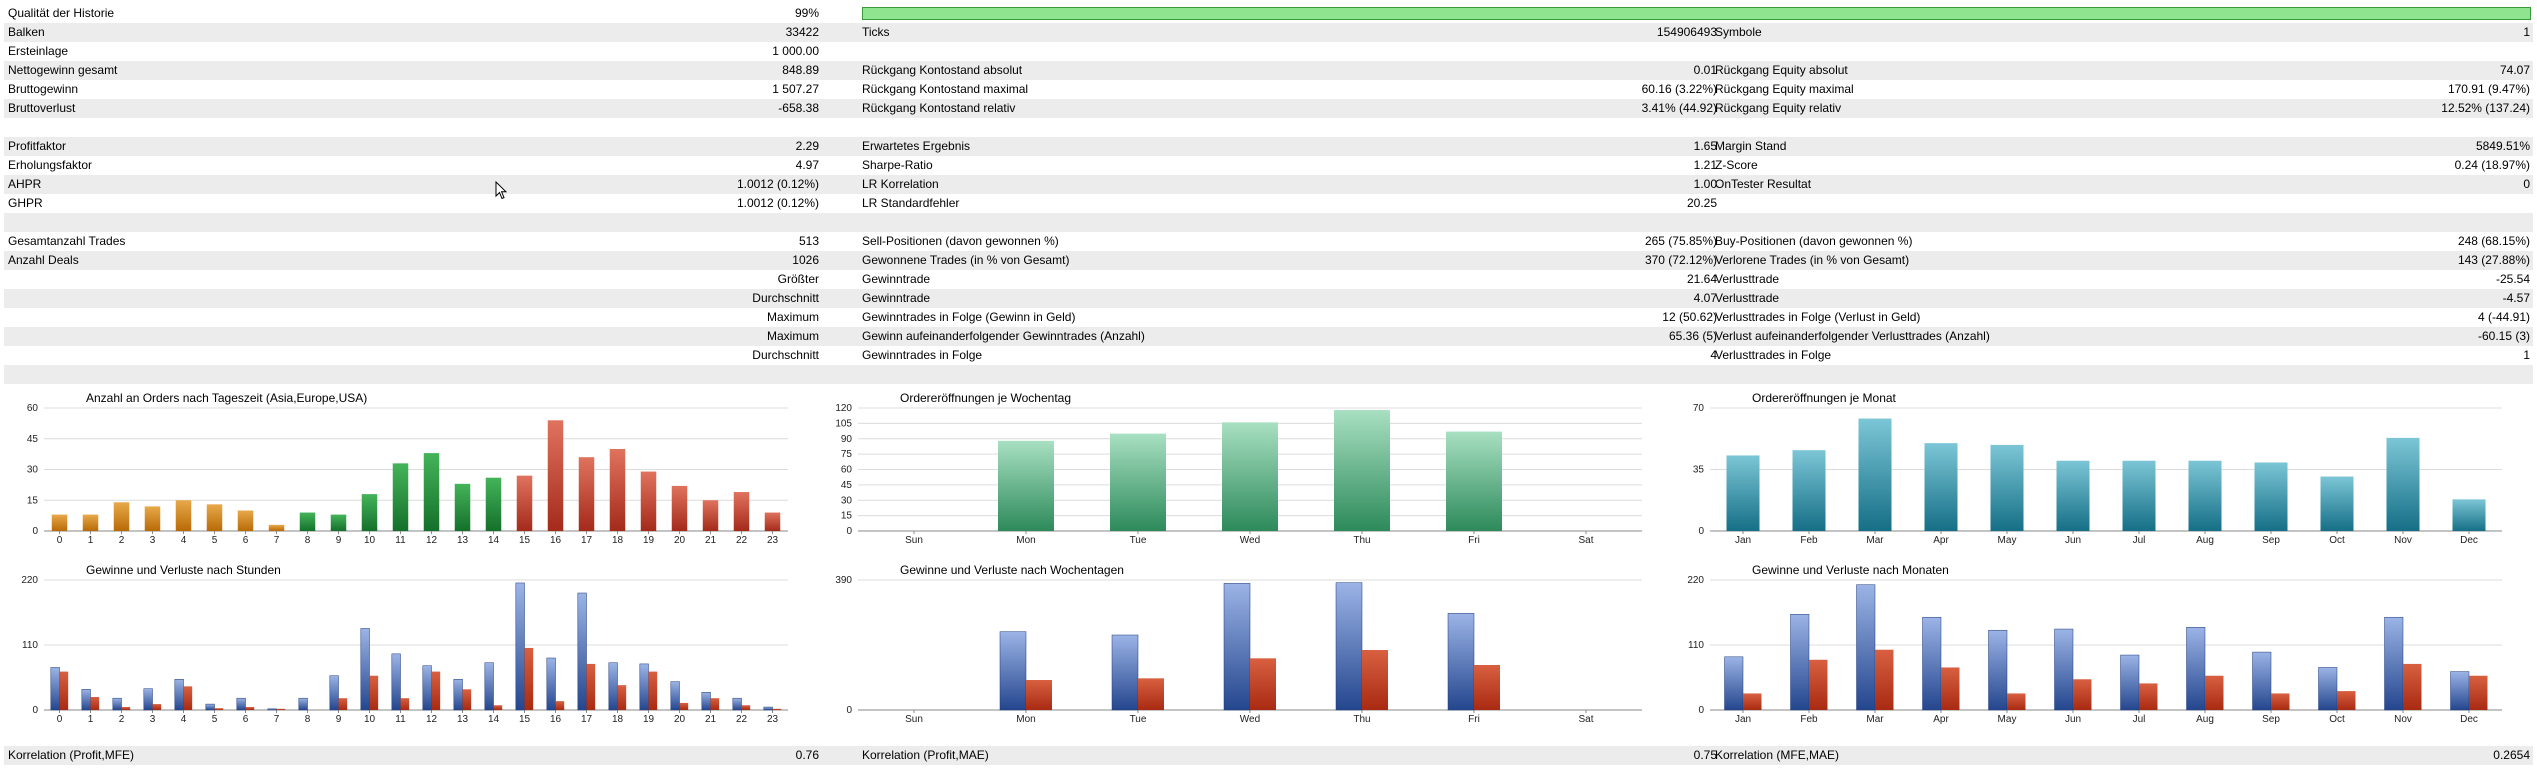  Describe the element at coordinates (1705, 755) in the screenshot. I see `corr-profit-mae-value: 0.75` at that location.